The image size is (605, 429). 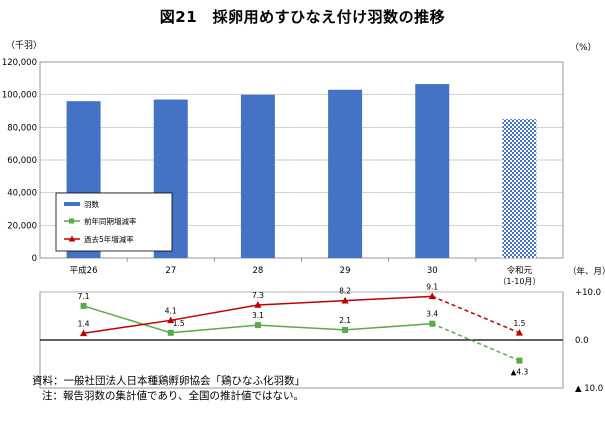 I want to click on right-tick-label: ▲ 10.0, so click(x=589, y=389).